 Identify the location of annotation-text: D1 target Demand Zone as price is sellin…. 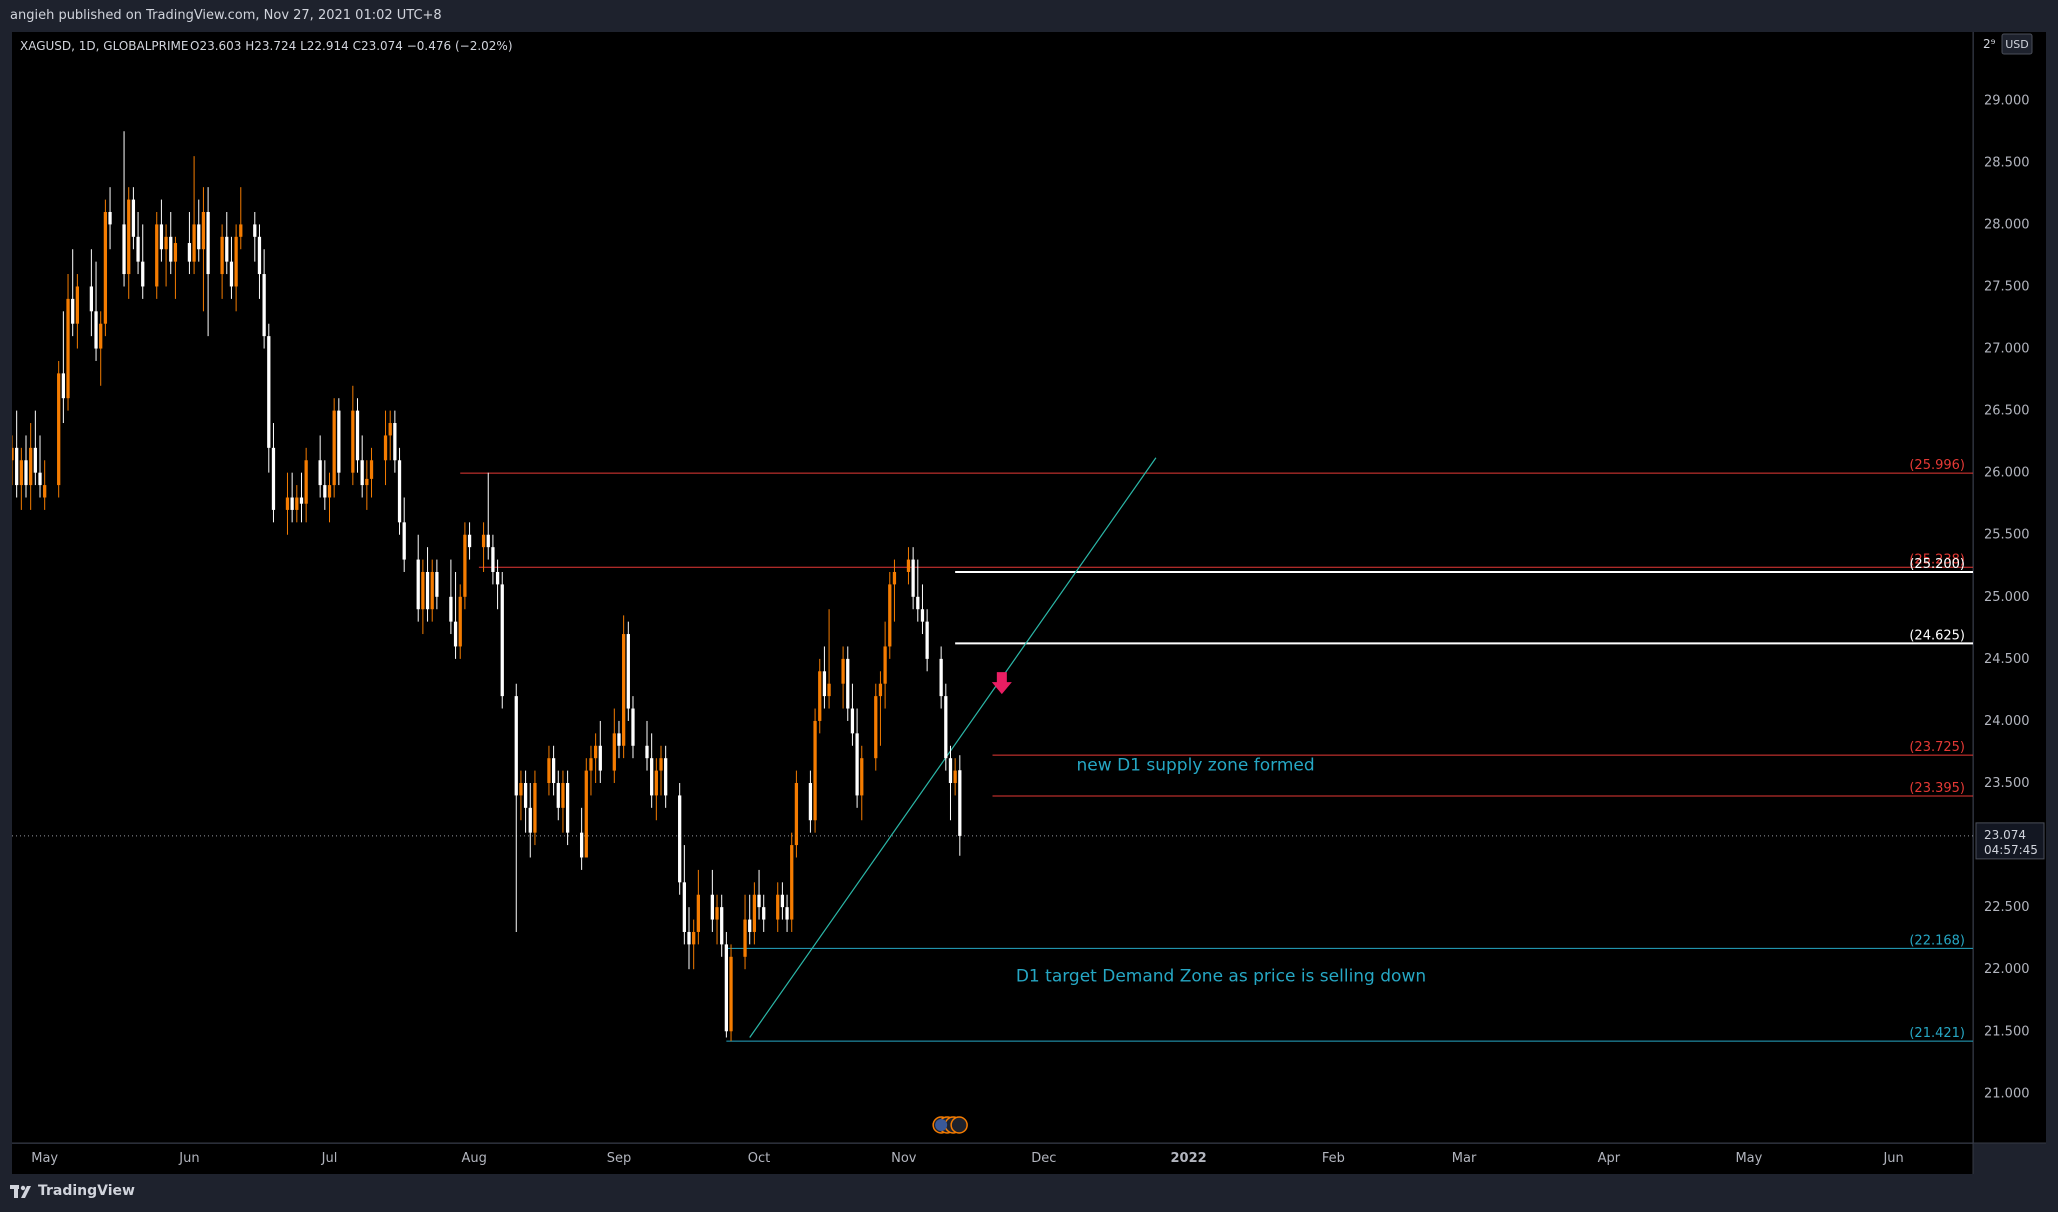
(1221, 977).